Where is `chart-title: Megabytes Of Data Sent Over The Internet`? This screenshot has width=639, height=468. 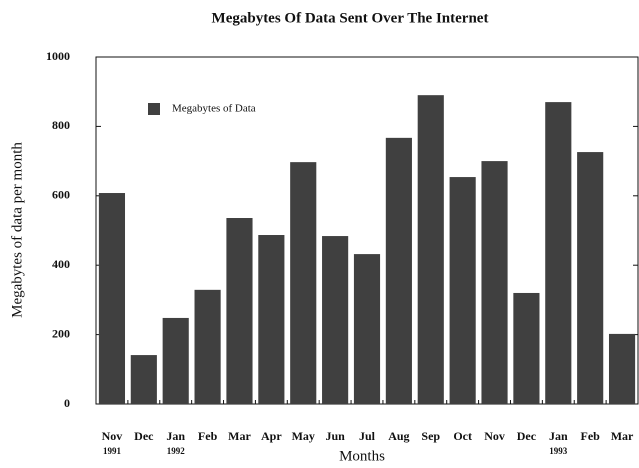
chart-title: Megabytes Of Data Sent Over The Internet is located at coordinates (350, 18).